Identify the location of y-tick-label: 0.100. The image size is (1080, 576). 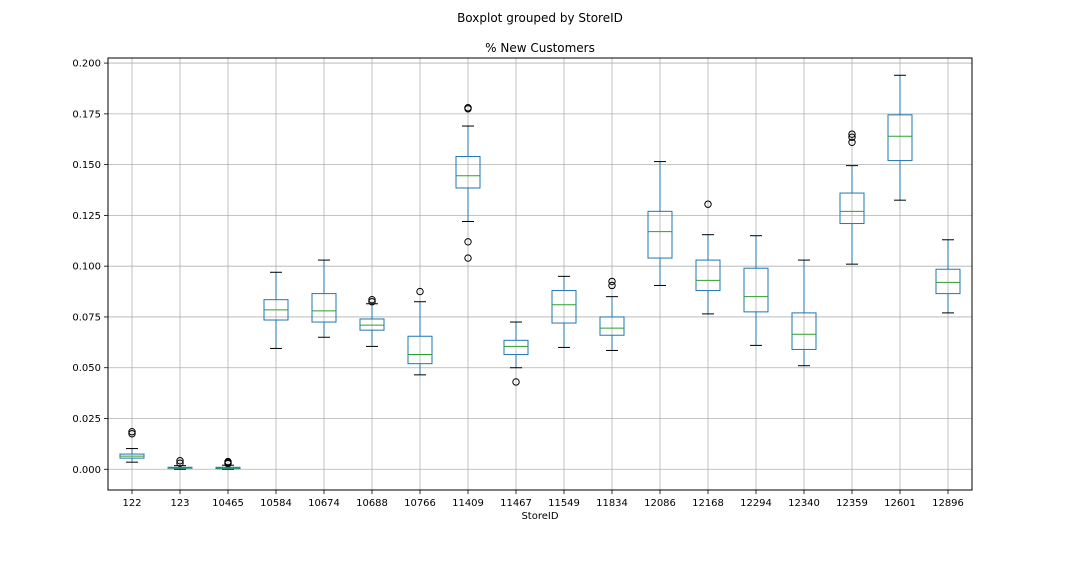
(86, 267).